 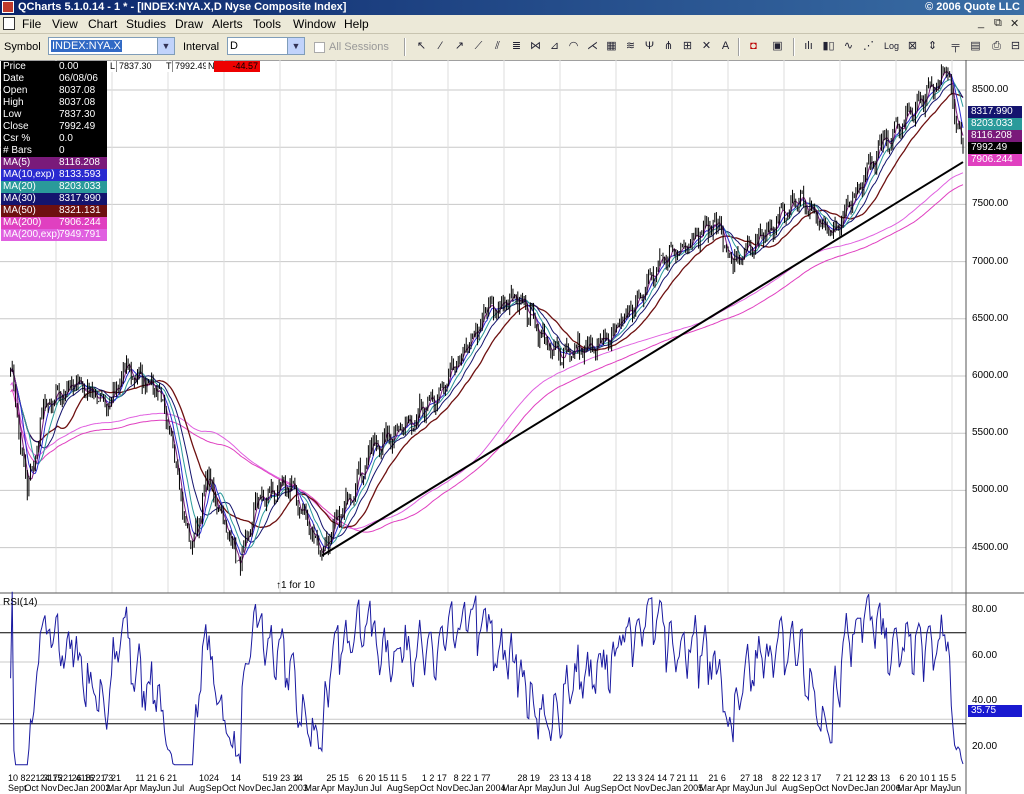 What do you see at coordinates (535, 46) in the screenshot?
I see `cycle-tool-icon: ⋈` at bounding box center [535, 46].